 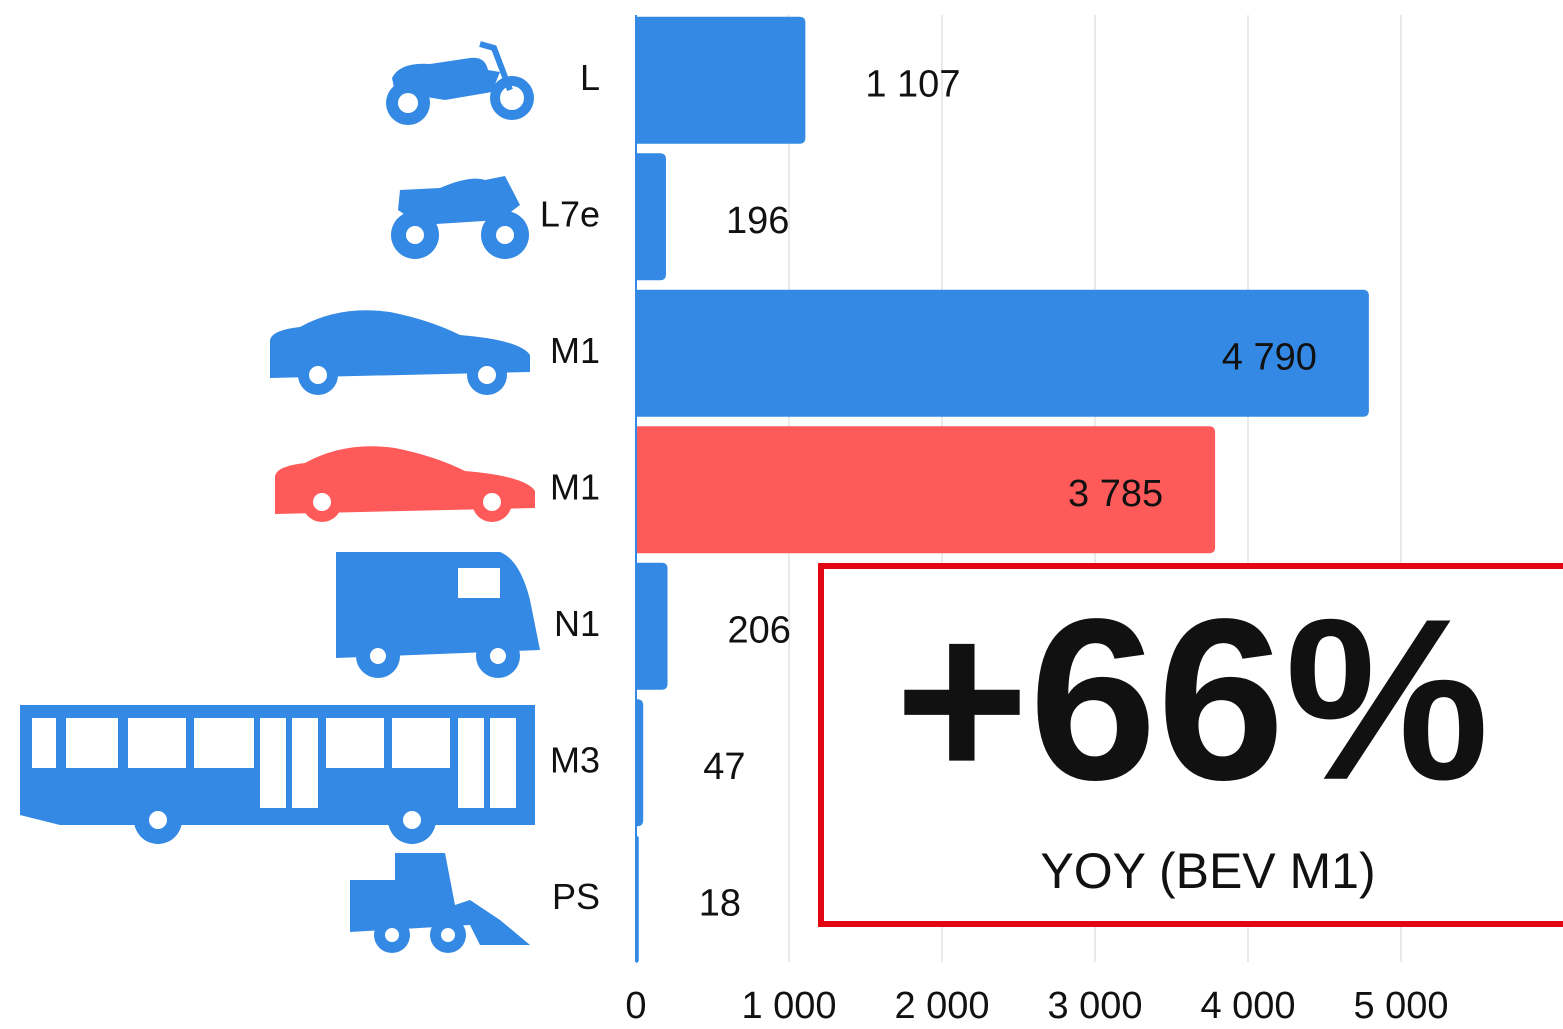 I want to click on x-tick-label: 3 000, so click(x=1094, y=1006).